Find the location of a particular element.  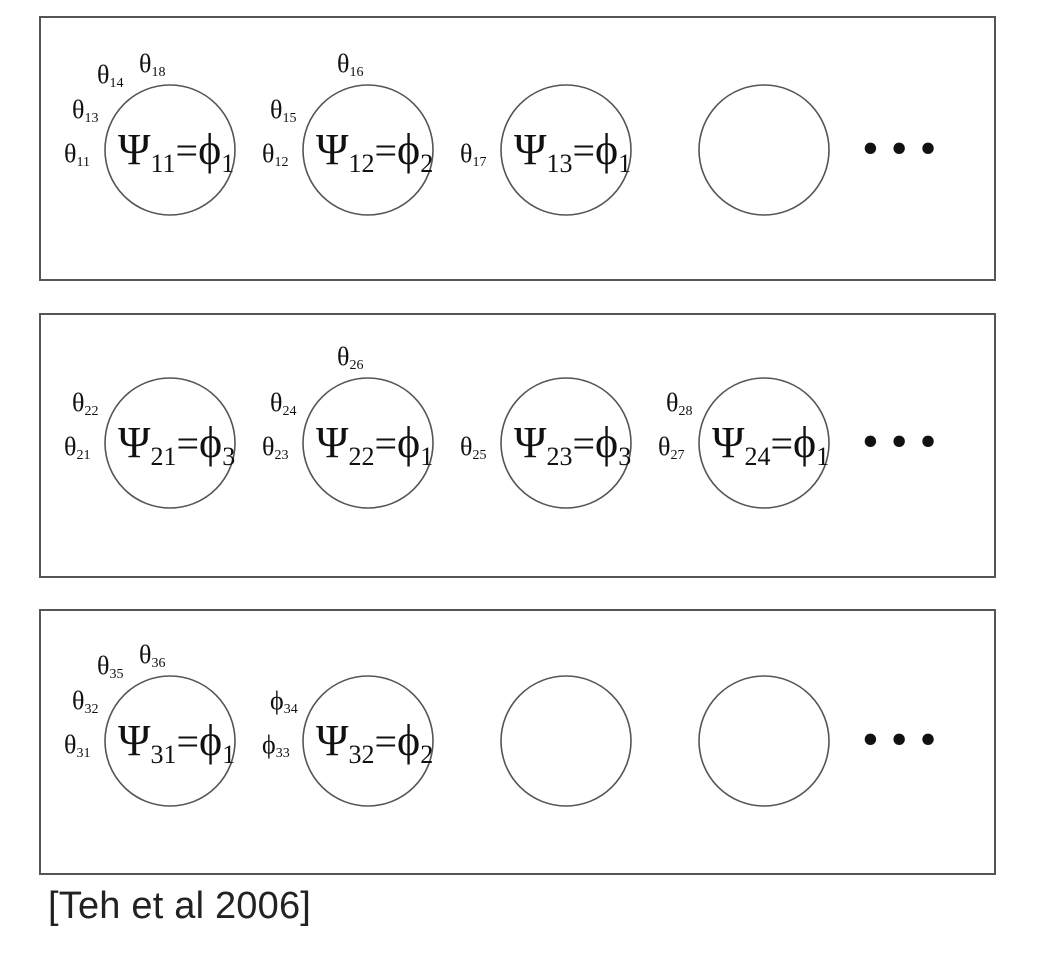

table-assignment-label: Ψ24=ϕ1 is located at coordinates (770, 444).